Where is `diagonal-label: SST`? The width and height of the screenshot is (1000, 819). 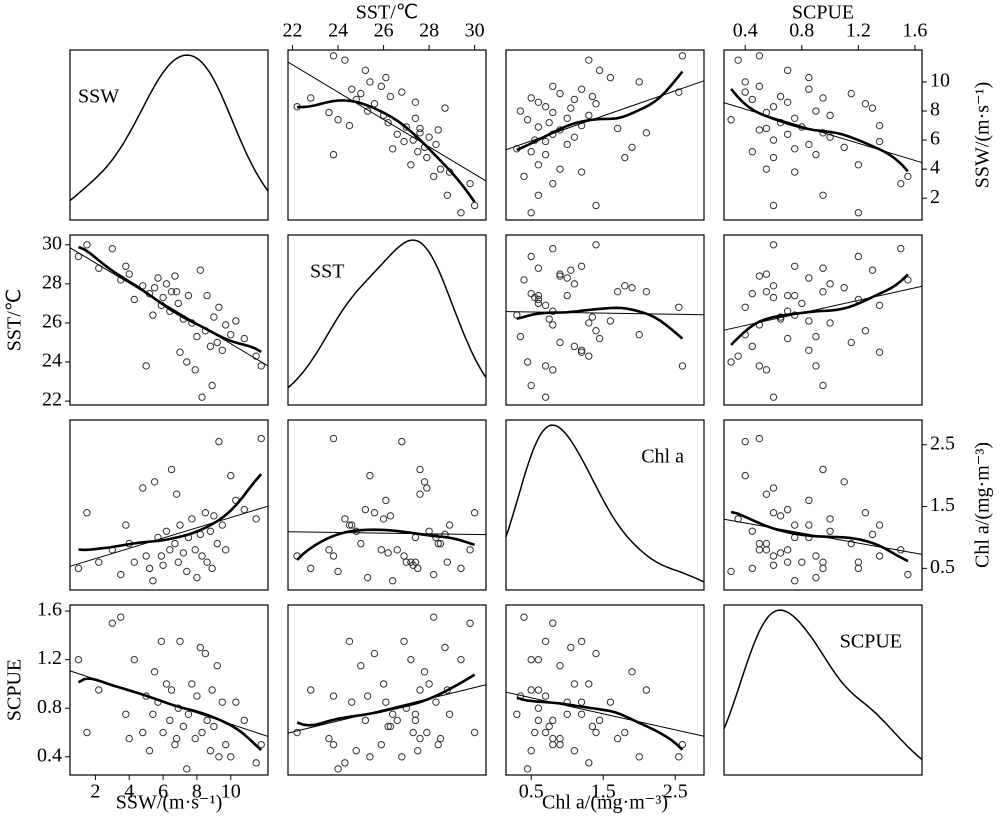
diagonal-label: SST is located at coordinates (327, 272).